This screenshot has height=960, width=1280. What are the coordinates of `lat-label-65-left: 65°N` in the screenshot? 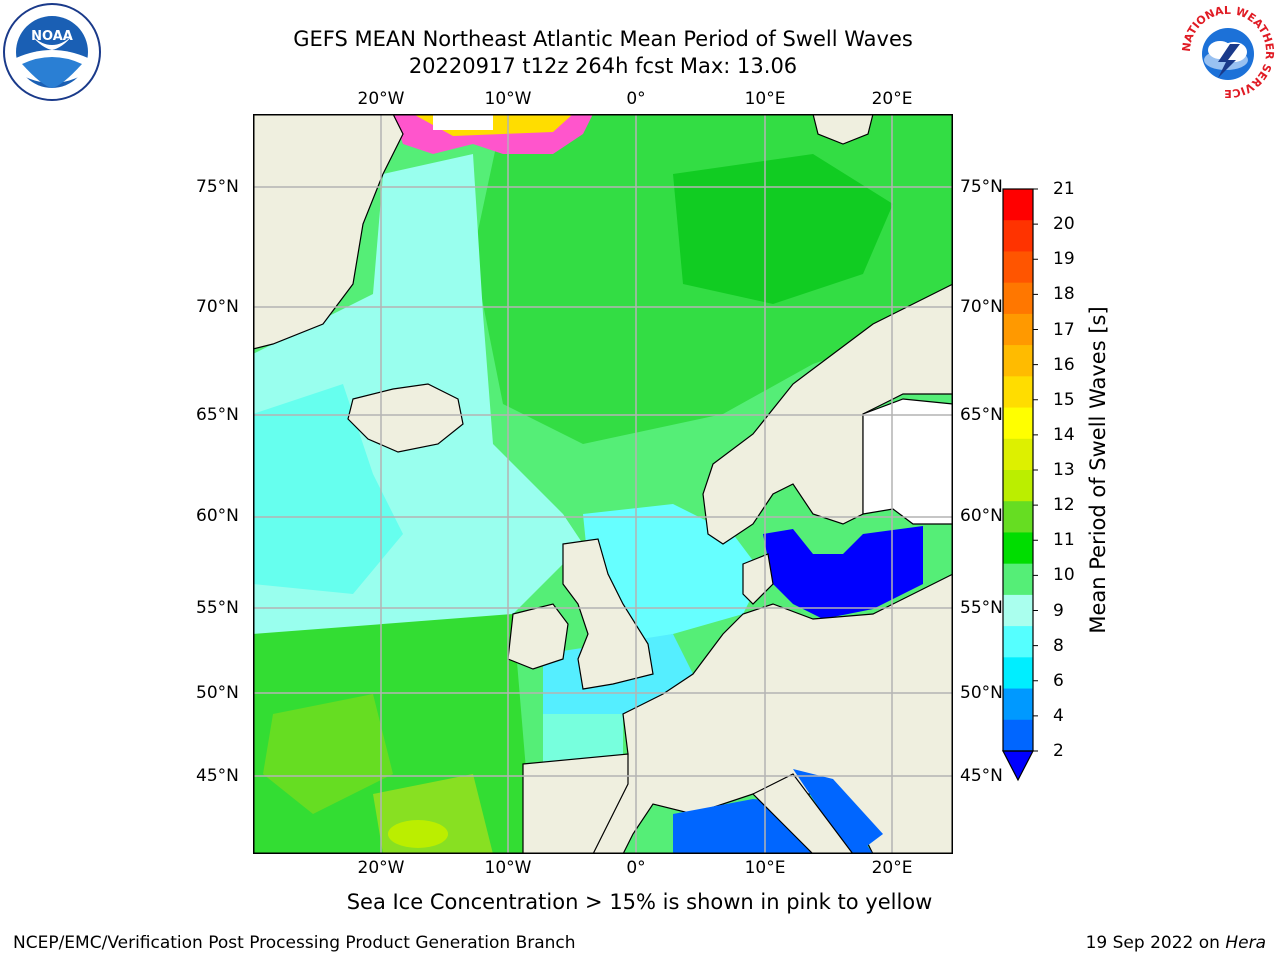 It's located at (217, 415).